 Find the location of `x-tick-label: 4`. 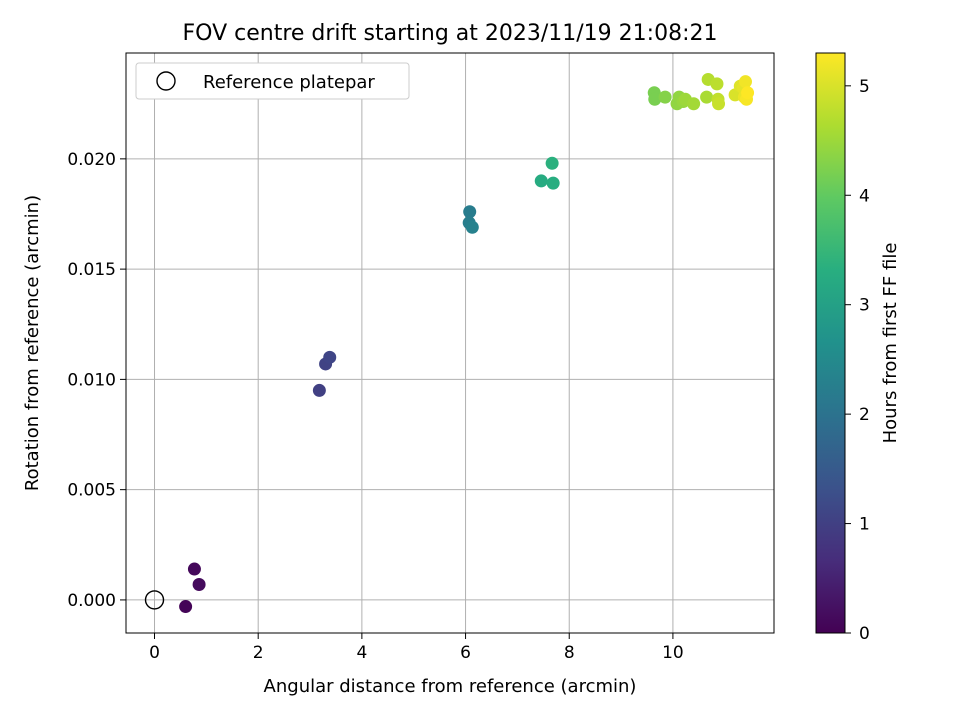

x-tick-label: 4 is located at coordinates (361, 653).